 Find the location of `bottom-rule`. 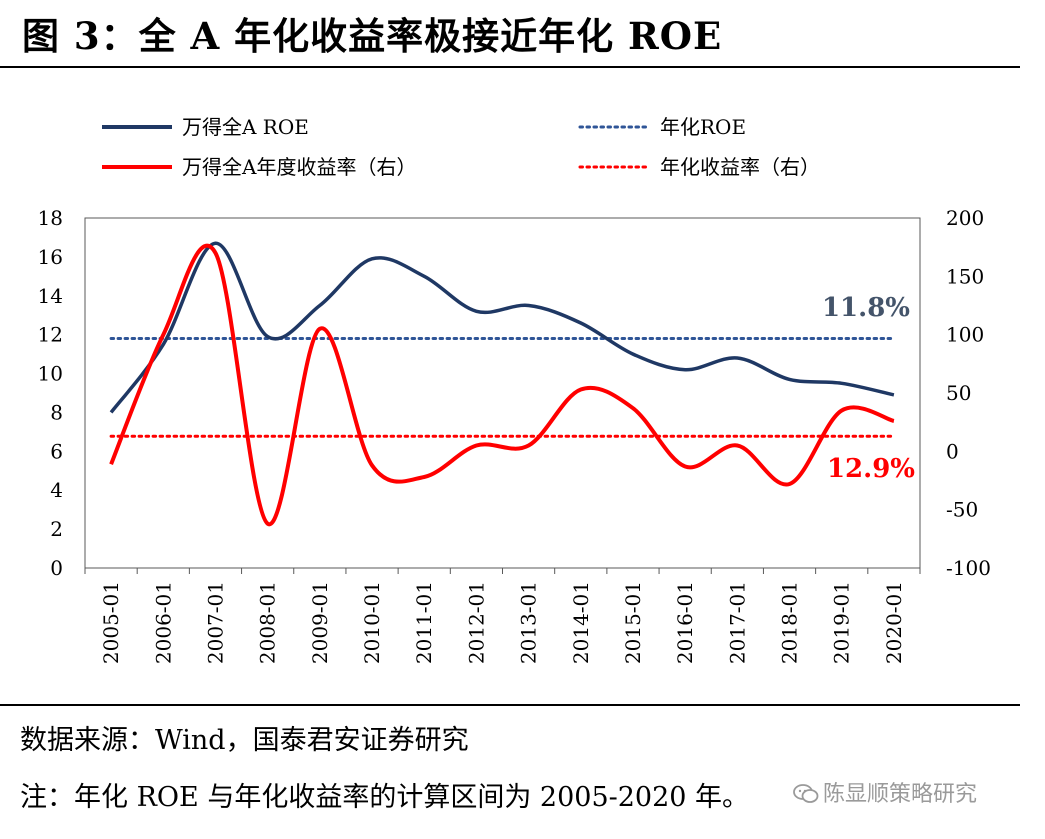

bottom-rule is located at coordinates (510, 705).